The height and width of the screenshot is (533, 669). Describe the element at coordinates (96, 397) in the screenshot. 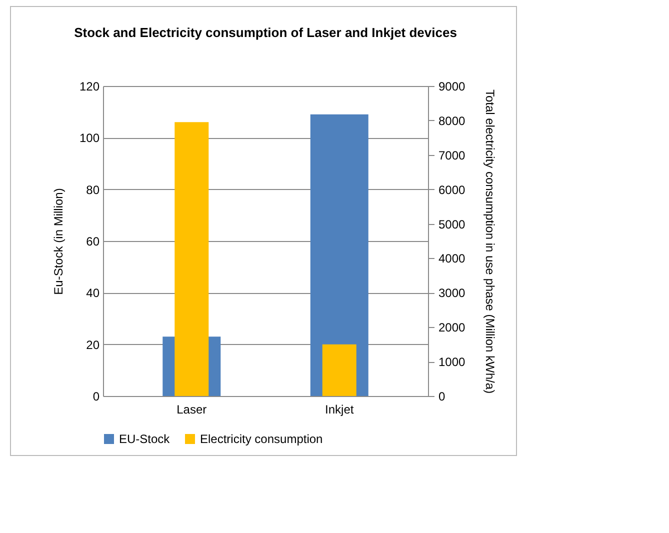

I see `y-tick-label: 0` at that location.